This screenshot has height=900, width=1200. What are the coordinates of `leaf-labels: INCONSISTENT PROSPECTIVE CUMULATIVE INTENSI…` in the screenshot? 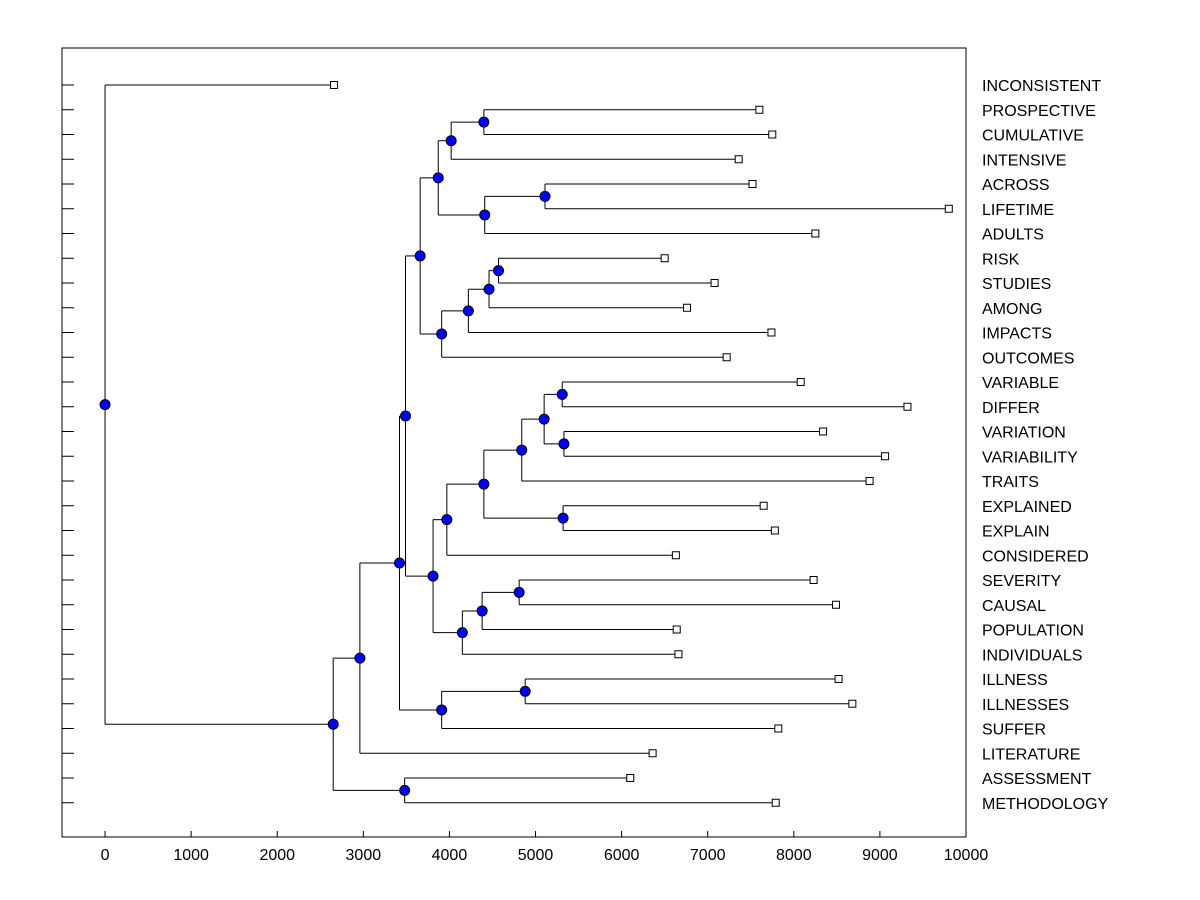 It's located at (1045, 445).